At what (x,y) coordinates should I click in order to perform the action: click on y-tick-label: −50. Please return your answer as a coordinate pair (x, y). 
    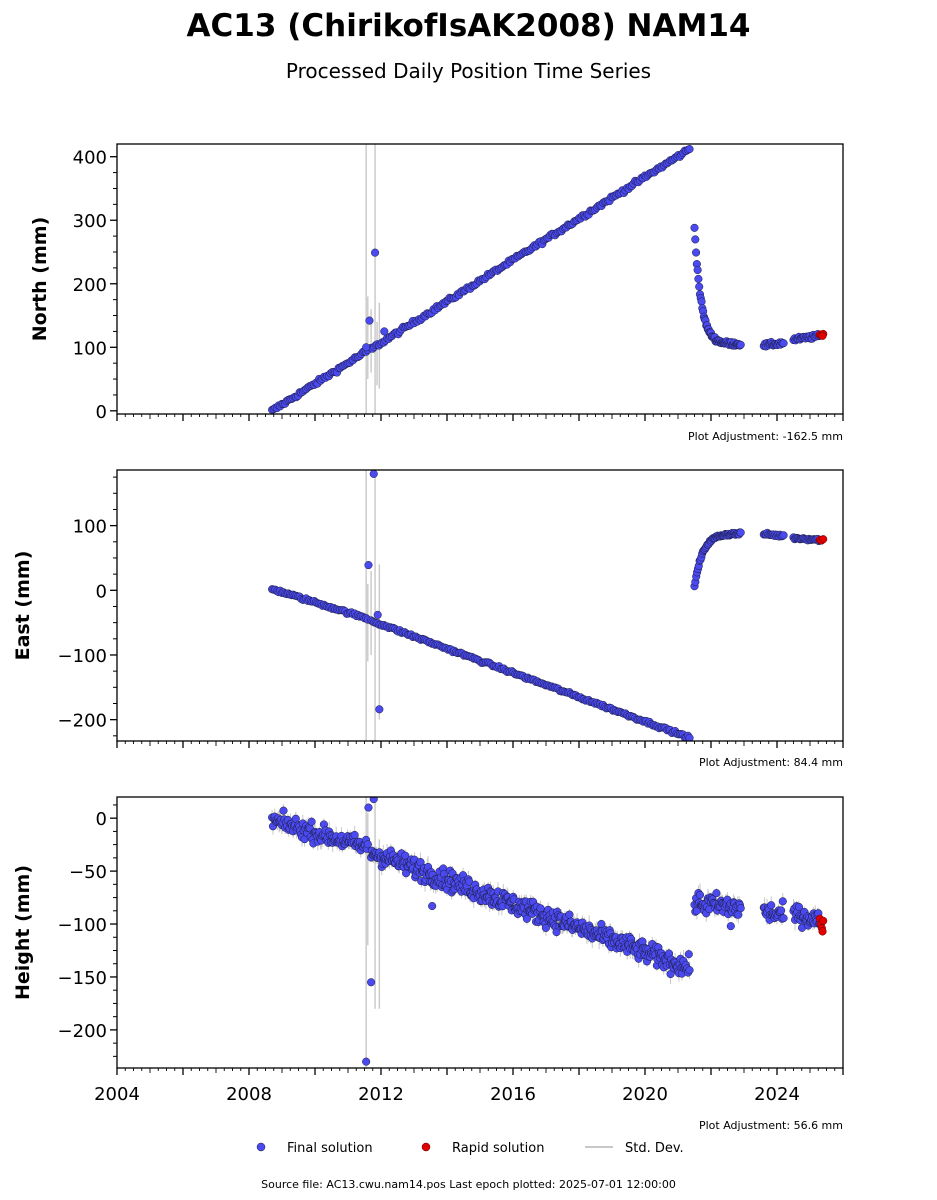
    Looking at the image, I should click on (88, 872).